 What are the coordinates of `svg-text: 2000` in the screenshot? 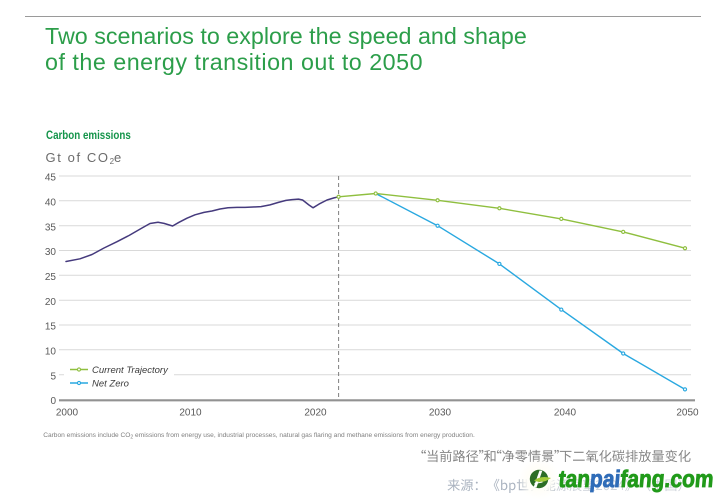 It's located at (67, 413).